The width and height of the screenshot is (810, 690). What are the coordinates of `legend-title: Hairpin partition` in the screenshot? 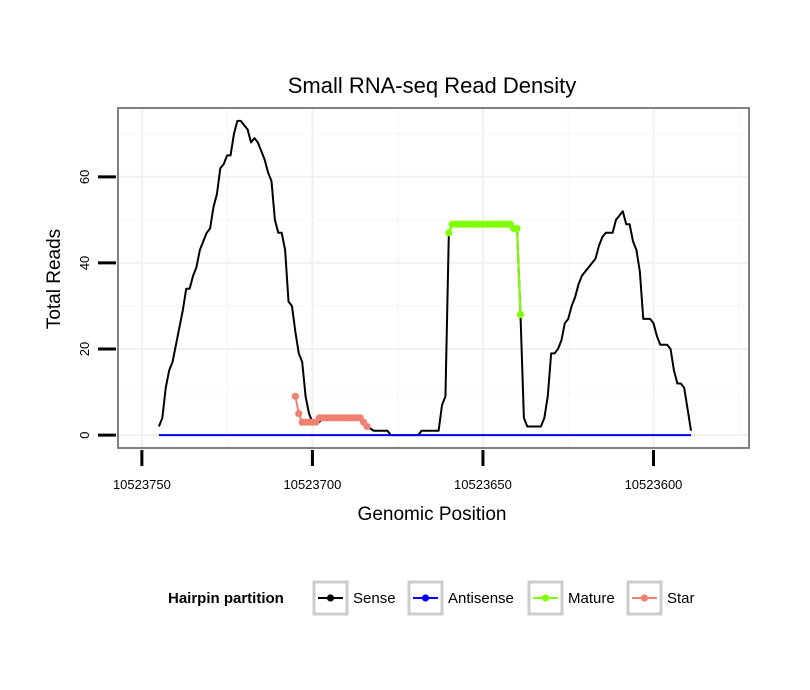 It's located at (226, 598).